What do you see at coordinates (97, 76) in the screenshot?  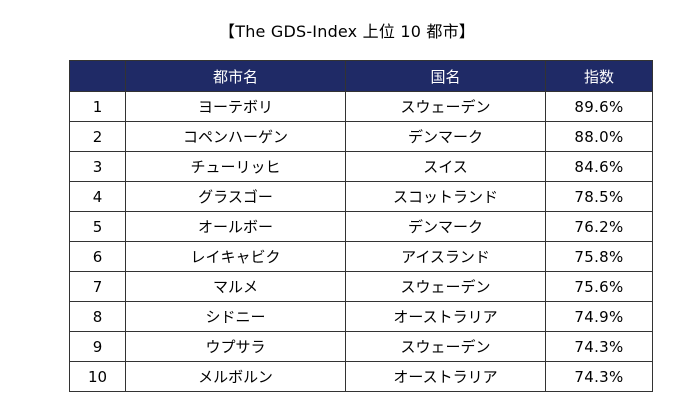 I see `header-rank` at bounding box center [97, 76].